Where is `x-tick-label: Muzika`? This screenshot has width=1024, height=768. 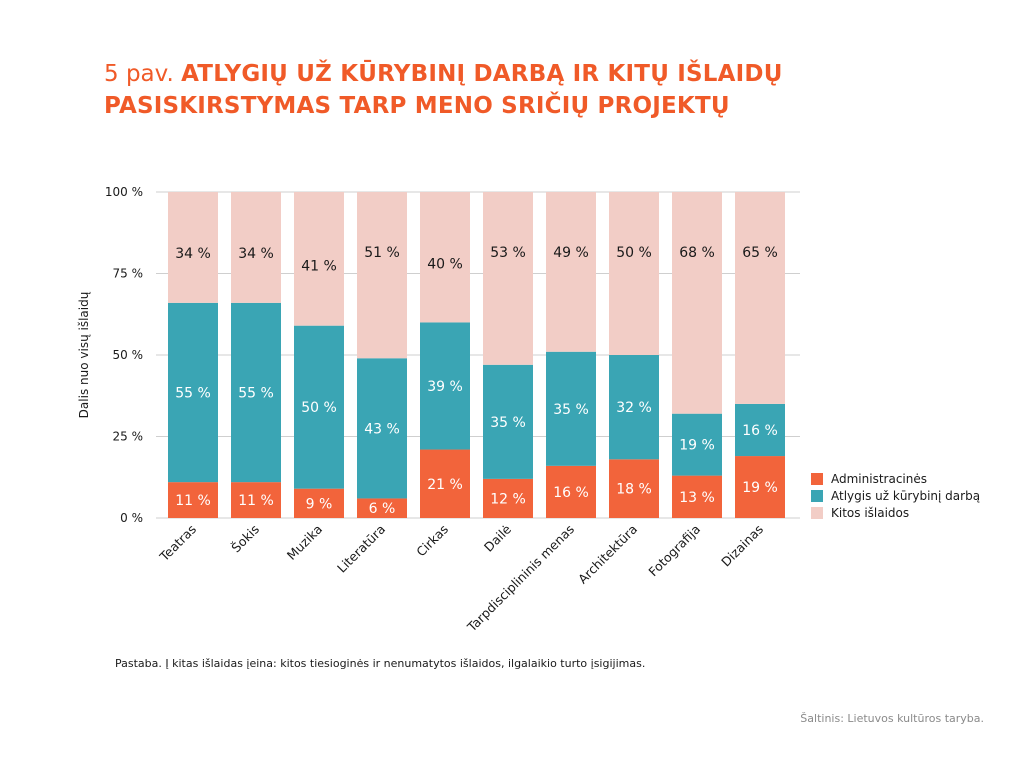 x-tick-label: Muzika is located at coordinates (304, 542).